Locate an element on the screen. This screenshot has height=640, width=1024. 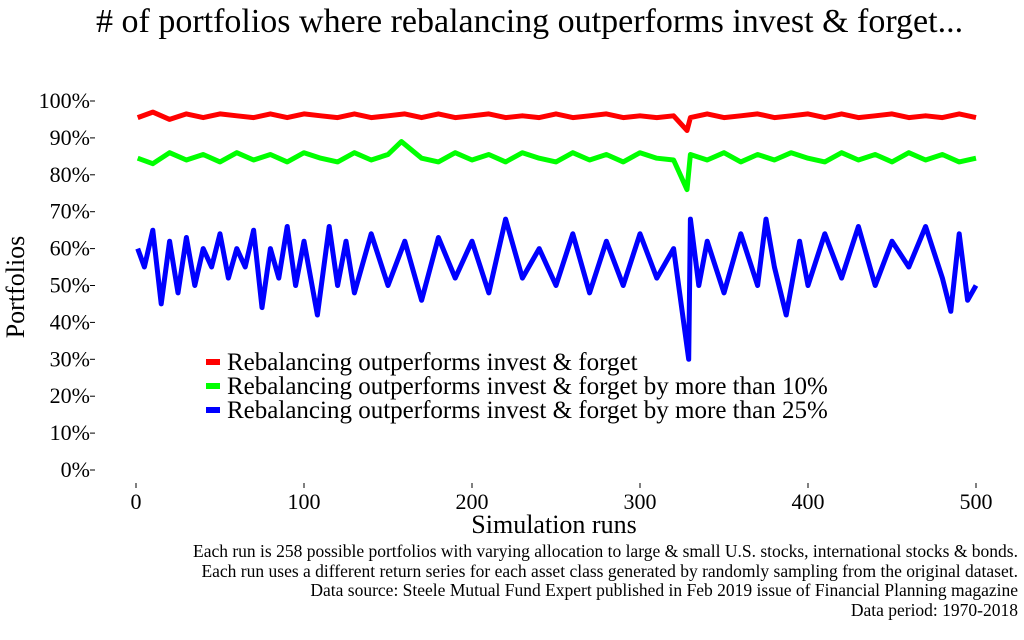
y-tick-label: 30% is located at coordinates (70, 358).